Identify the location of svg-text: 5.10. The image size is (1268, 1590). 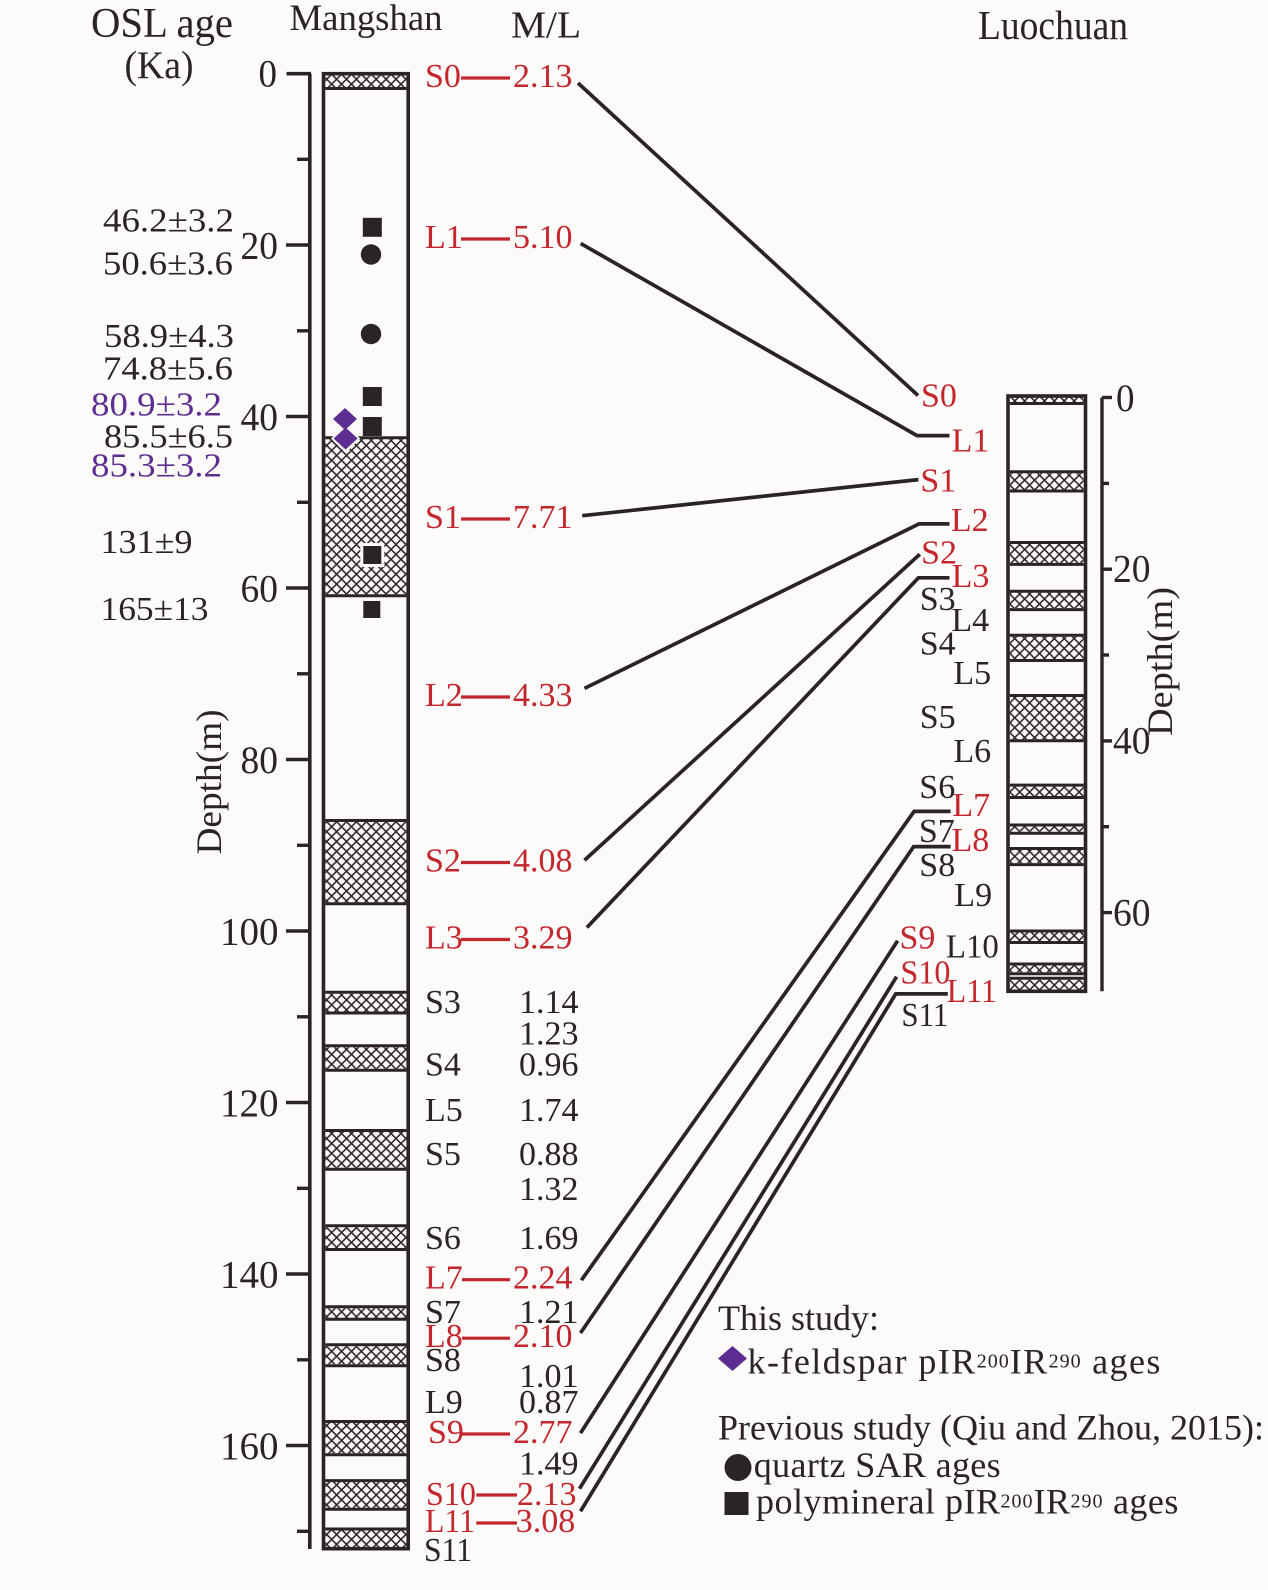
(543, 237).